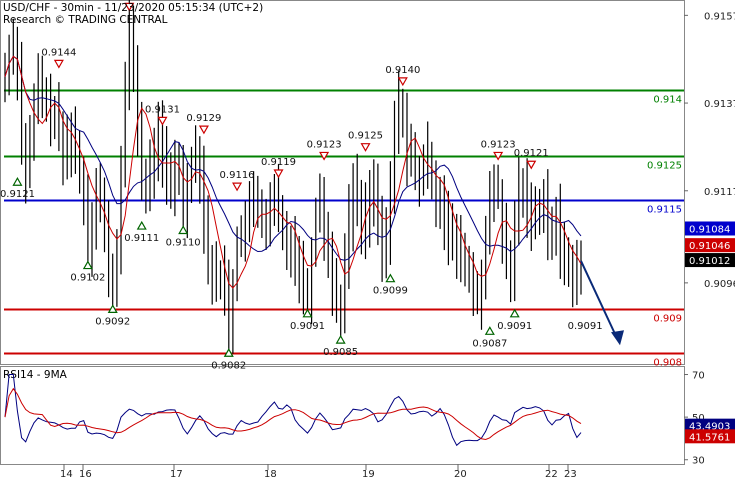  I want to click on pivot-high-label: 0.9129, so click(203, 118).